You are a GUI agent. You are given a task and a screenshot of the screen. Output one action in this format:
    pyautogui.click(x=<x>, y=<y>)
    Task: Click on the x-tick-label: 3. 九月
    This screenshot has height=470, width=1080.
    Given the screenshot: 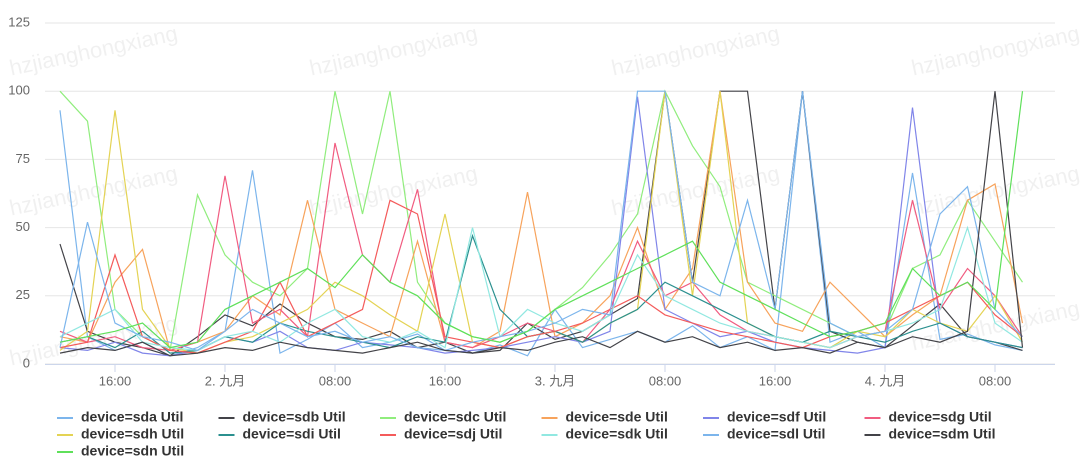 What is the action you would take?
    pyautogui.click(x=555, y=380)
    